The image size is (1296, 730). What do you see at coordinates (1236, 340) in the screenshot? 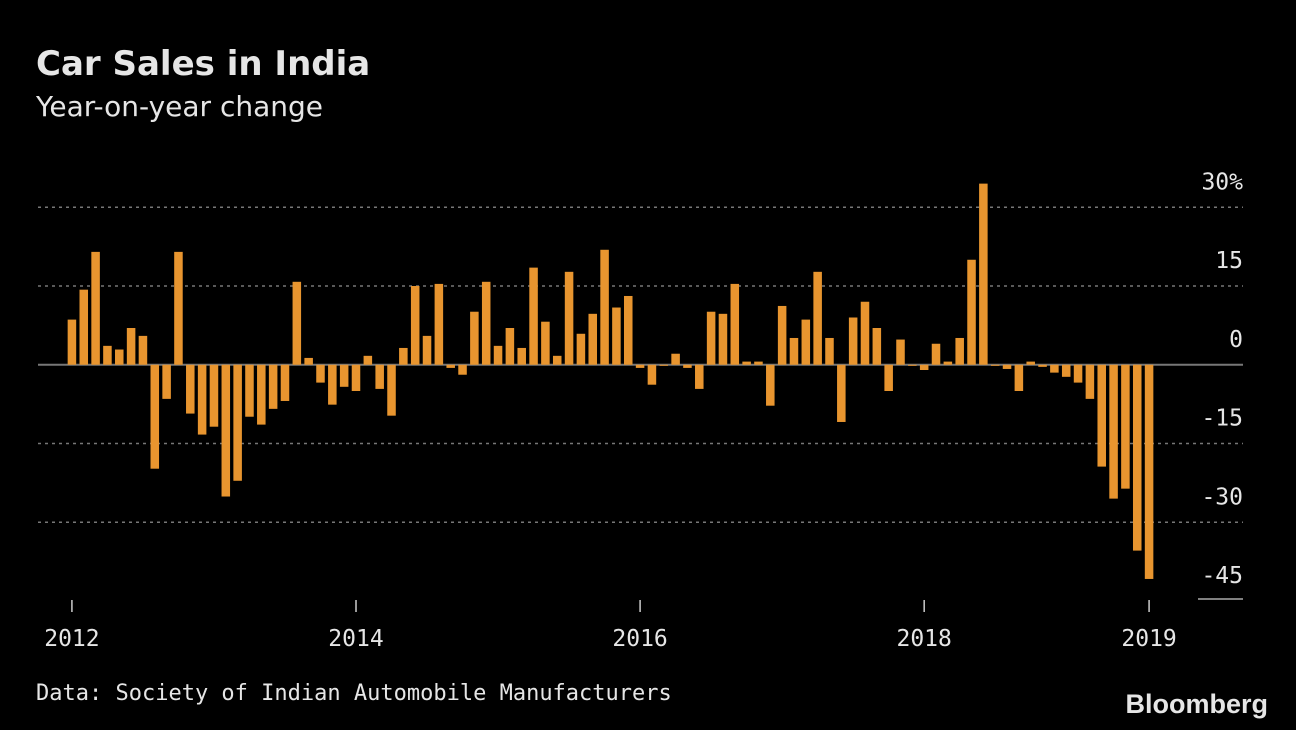
I see `y-tick-label: 0` at bounding box center [1236, 340].